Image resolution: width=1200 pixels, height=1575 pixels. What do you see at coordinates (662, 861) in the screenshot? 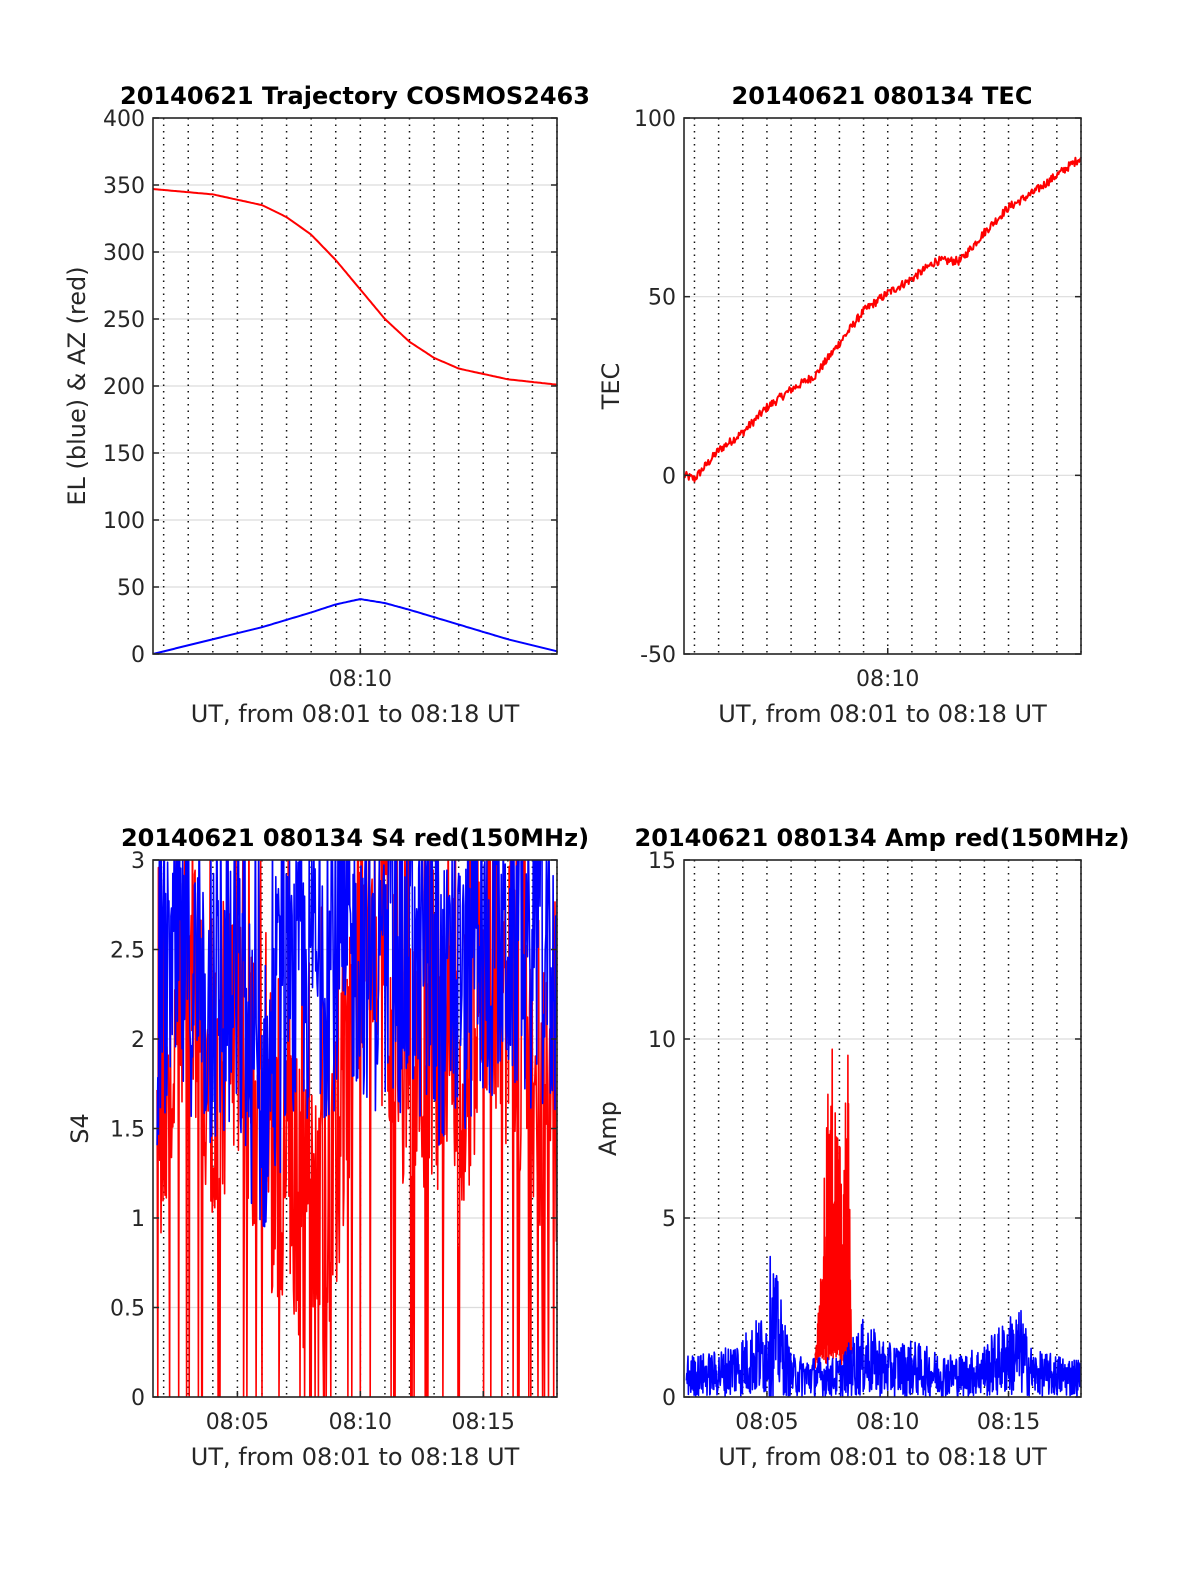
I see `y-tick-label: 15` at bounding box center [662, 861].